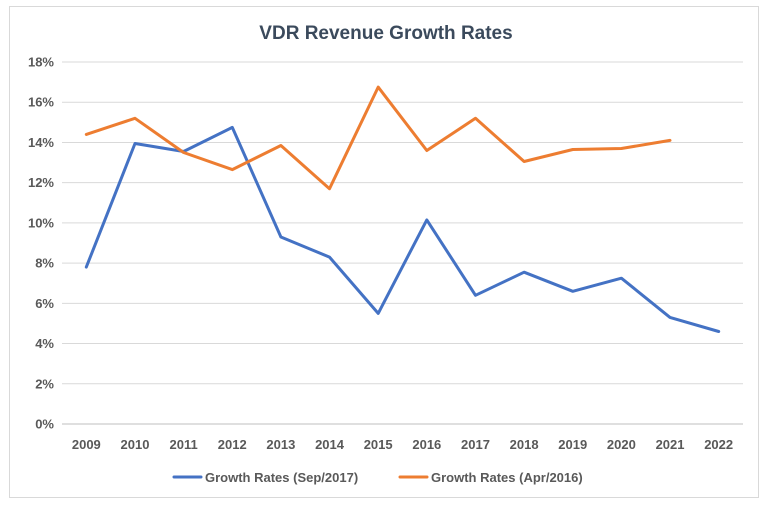 This screenshot has height=512, width=769. What do you see at coordinates (475, 444) in the screenshot?
I see `x-tick-label: 2017` at bounding box center [475, 444].